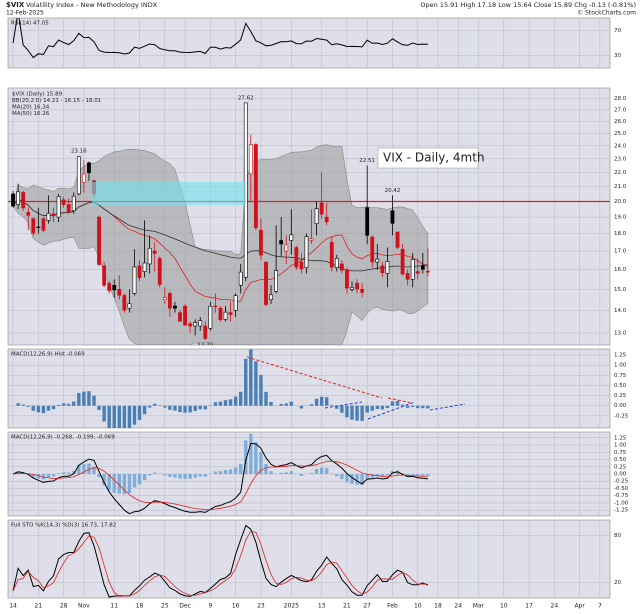  What do you see at coordinates (220, 563) in the screenshot?
I see `d-line` at bounding box center [220, 563].